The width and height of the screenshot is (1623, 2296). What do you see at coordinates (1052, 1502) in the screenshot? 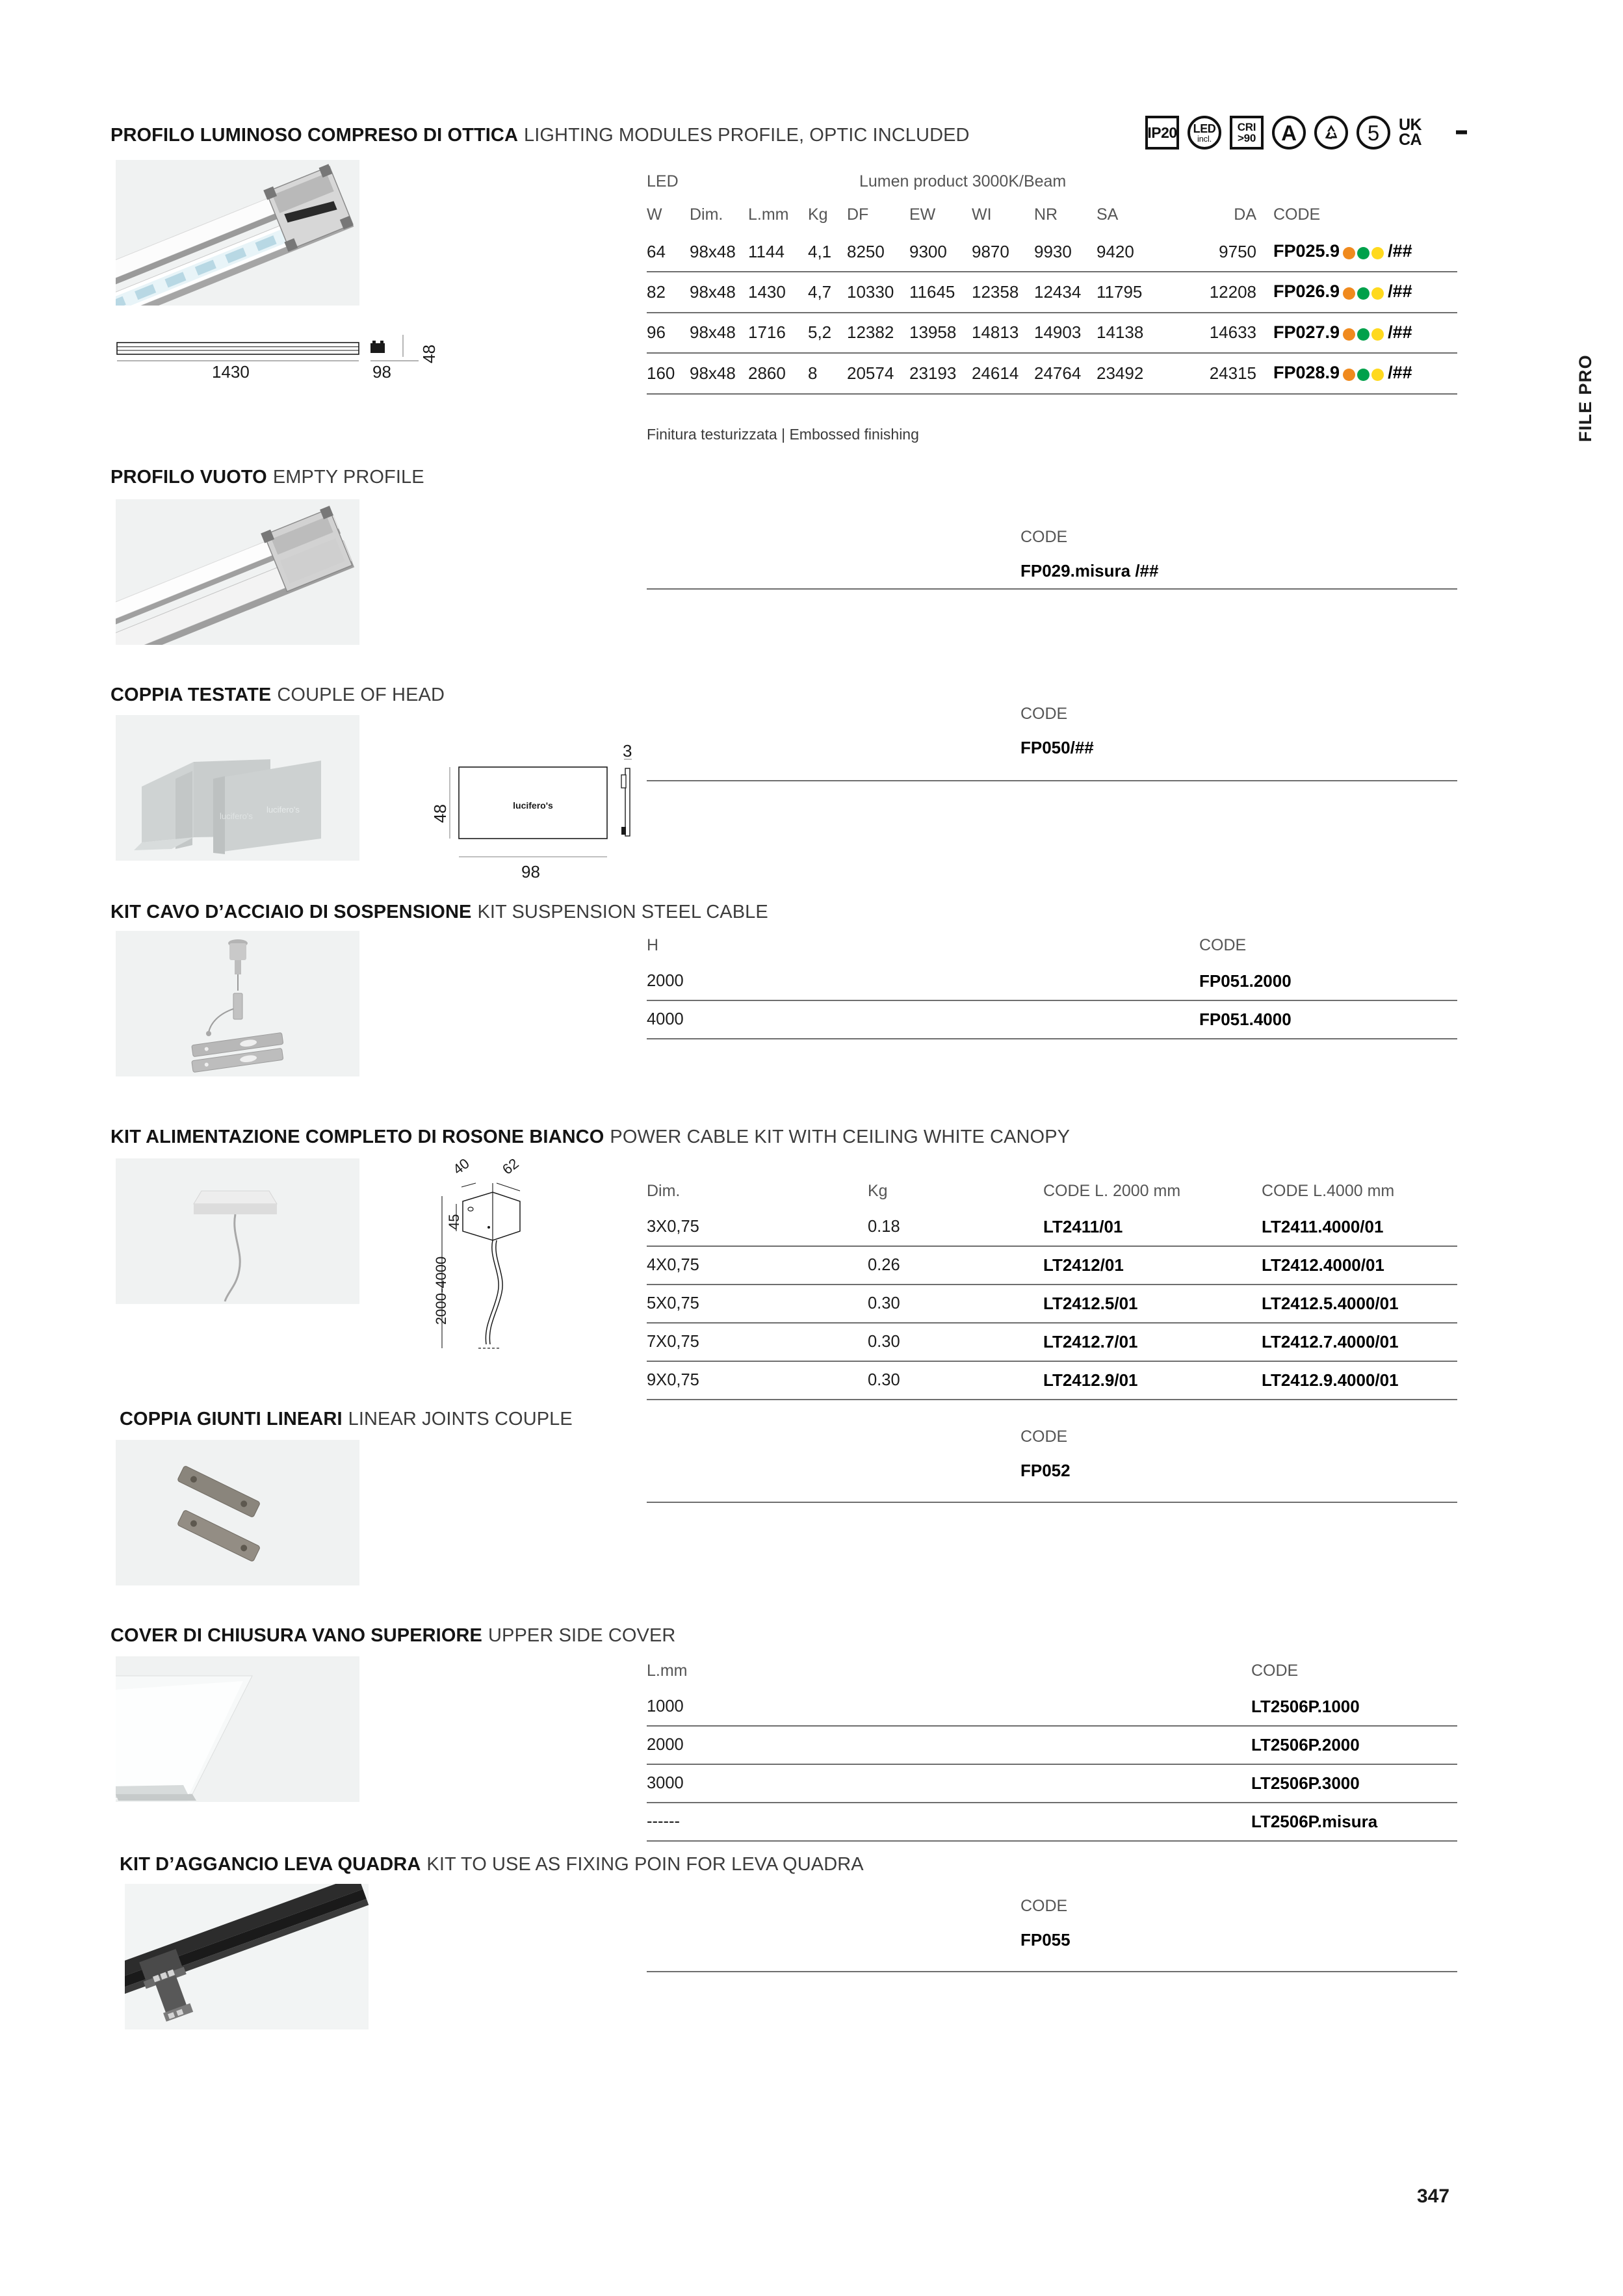
I see `rule-coppia-giunti` at bounding box center [1052, 1502].